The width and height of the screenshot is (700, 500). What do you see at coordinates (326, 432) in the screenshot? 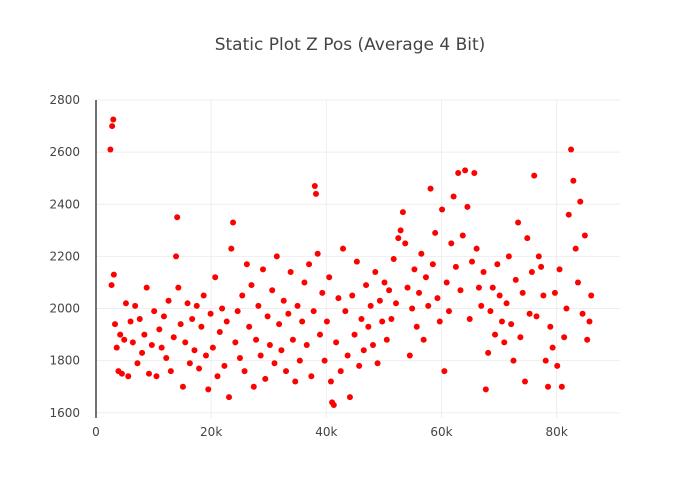
I see `x-tick-label: 40k` at bounding box center [326, 432].